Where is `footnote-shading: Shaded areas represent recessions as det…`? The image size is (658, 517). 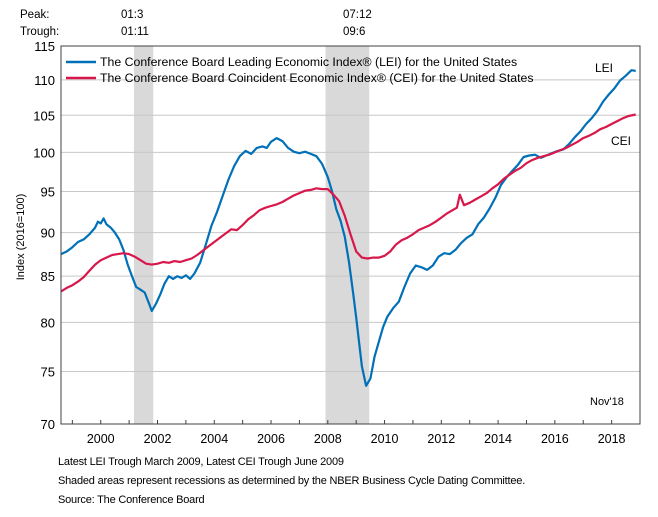 footnote-shading: Shaded areas represent recessions as det… is located at coordinates (292, 481).